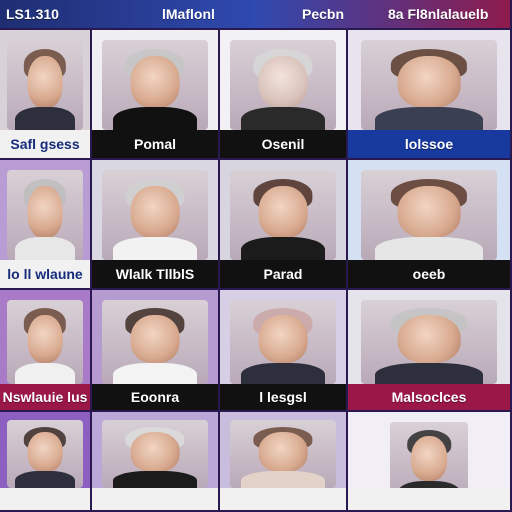  What do you see at coordinates (188, 14) in the screenshot?
I see `top-name-1: lMaflonl` at bounding box center [188, 14].